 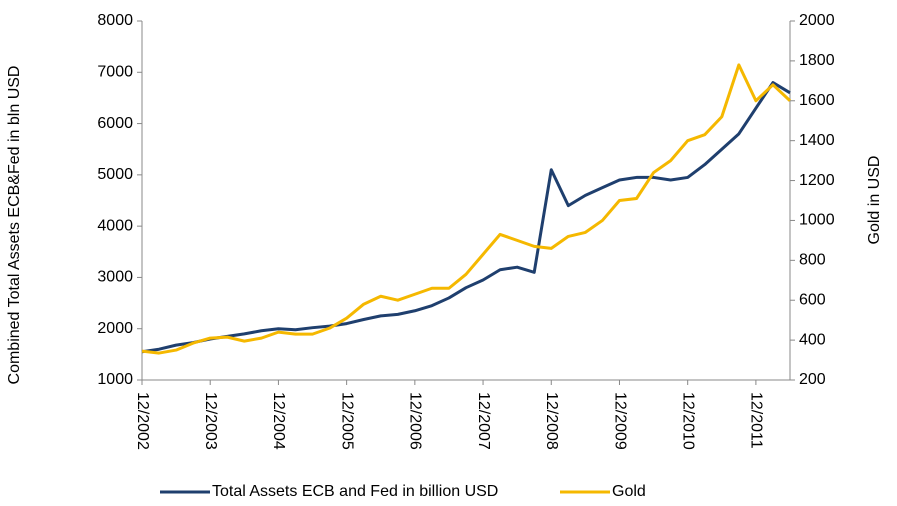 What do you see at coordinates (687, 421) in the screenshot?
I see `x-tick-label: 12/2010` at bounding box center [687, 421].